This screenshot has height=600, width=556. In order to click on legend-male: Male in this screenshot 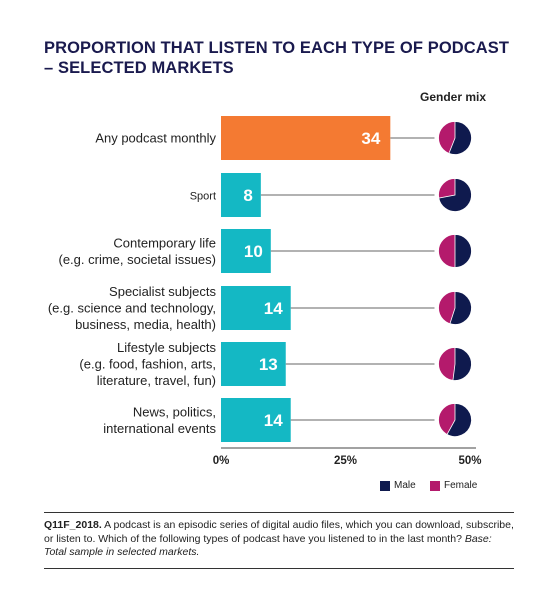, I will do `click(398, 485)`.